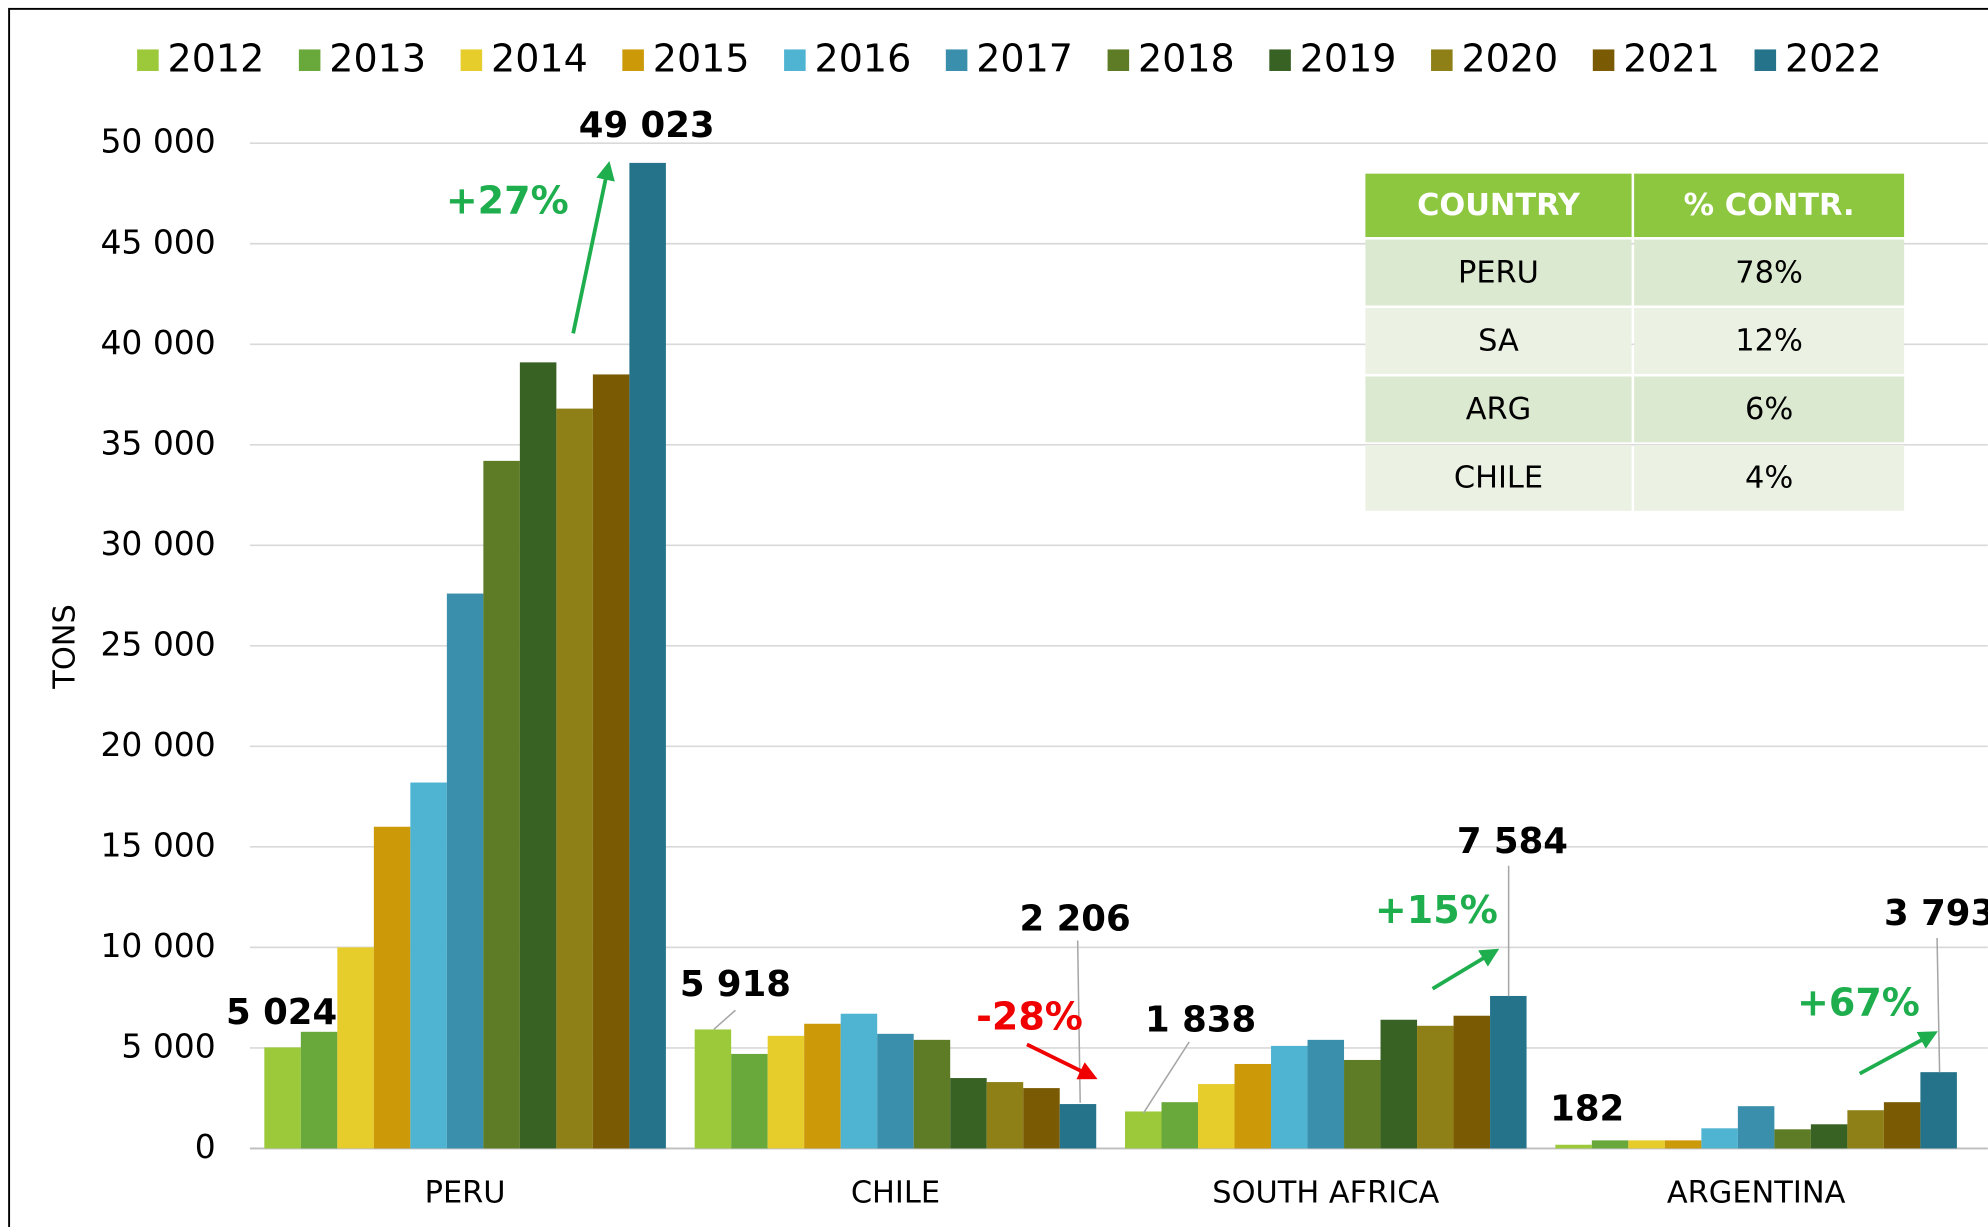 This screenshot has height=1231, width=1988. I want to click on table-cell-text: ARG, so click(1498, 409).